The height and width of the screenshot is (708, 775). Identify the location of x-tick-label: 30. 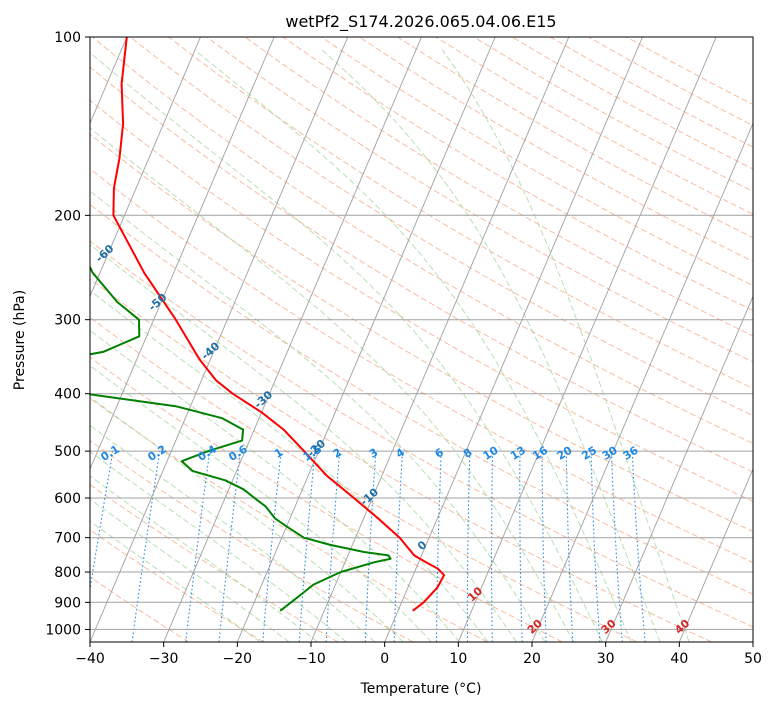
(606, 659).